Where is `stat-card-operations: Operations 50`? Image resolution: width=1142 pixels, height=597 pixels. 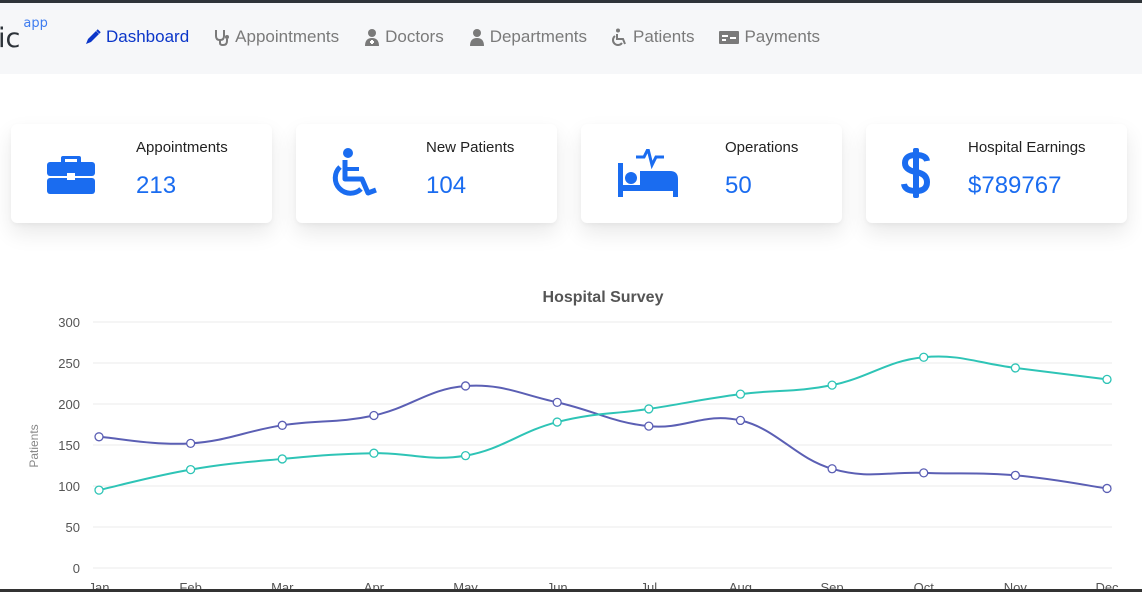
stat-card-operations: Operations 50 is located at coordinates (711, 173).